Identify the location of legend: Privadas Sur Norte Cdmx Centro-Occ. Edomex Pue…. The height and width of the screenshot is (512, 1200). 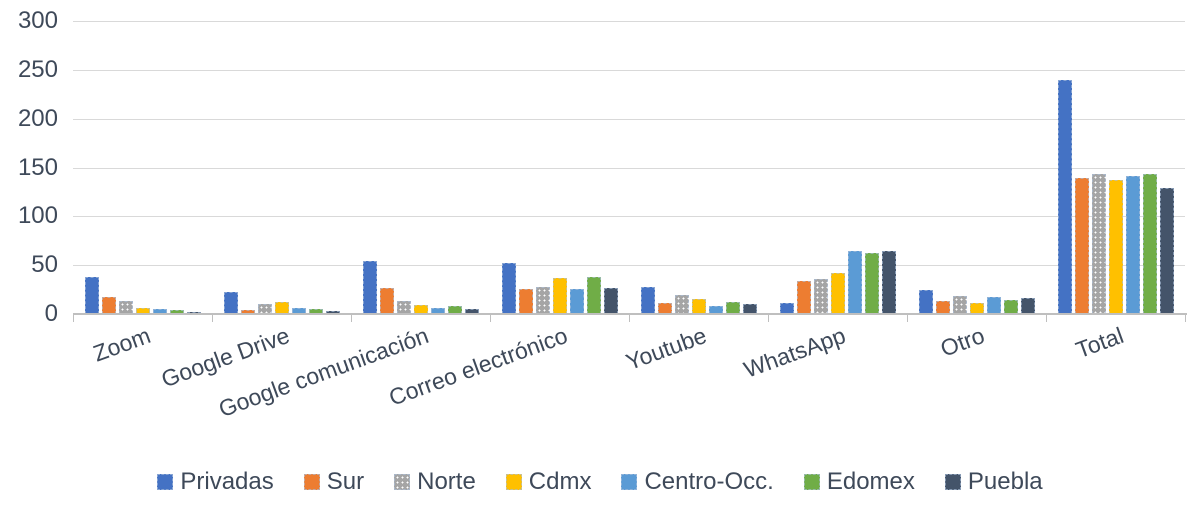
(600, 482).